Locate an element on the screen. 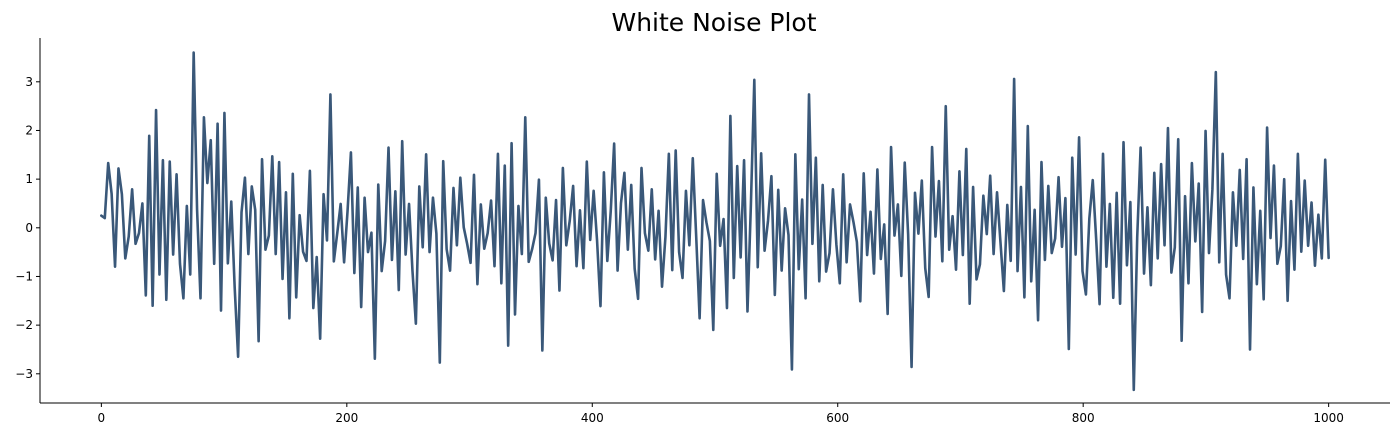 The width and height of the screenshot is (1400, 436). y-tick-label: −1 is located at coordinates (24, 276).